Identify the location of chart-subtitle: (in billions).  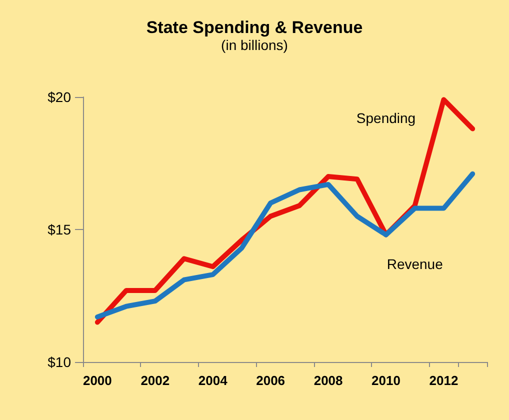
(254, 45).